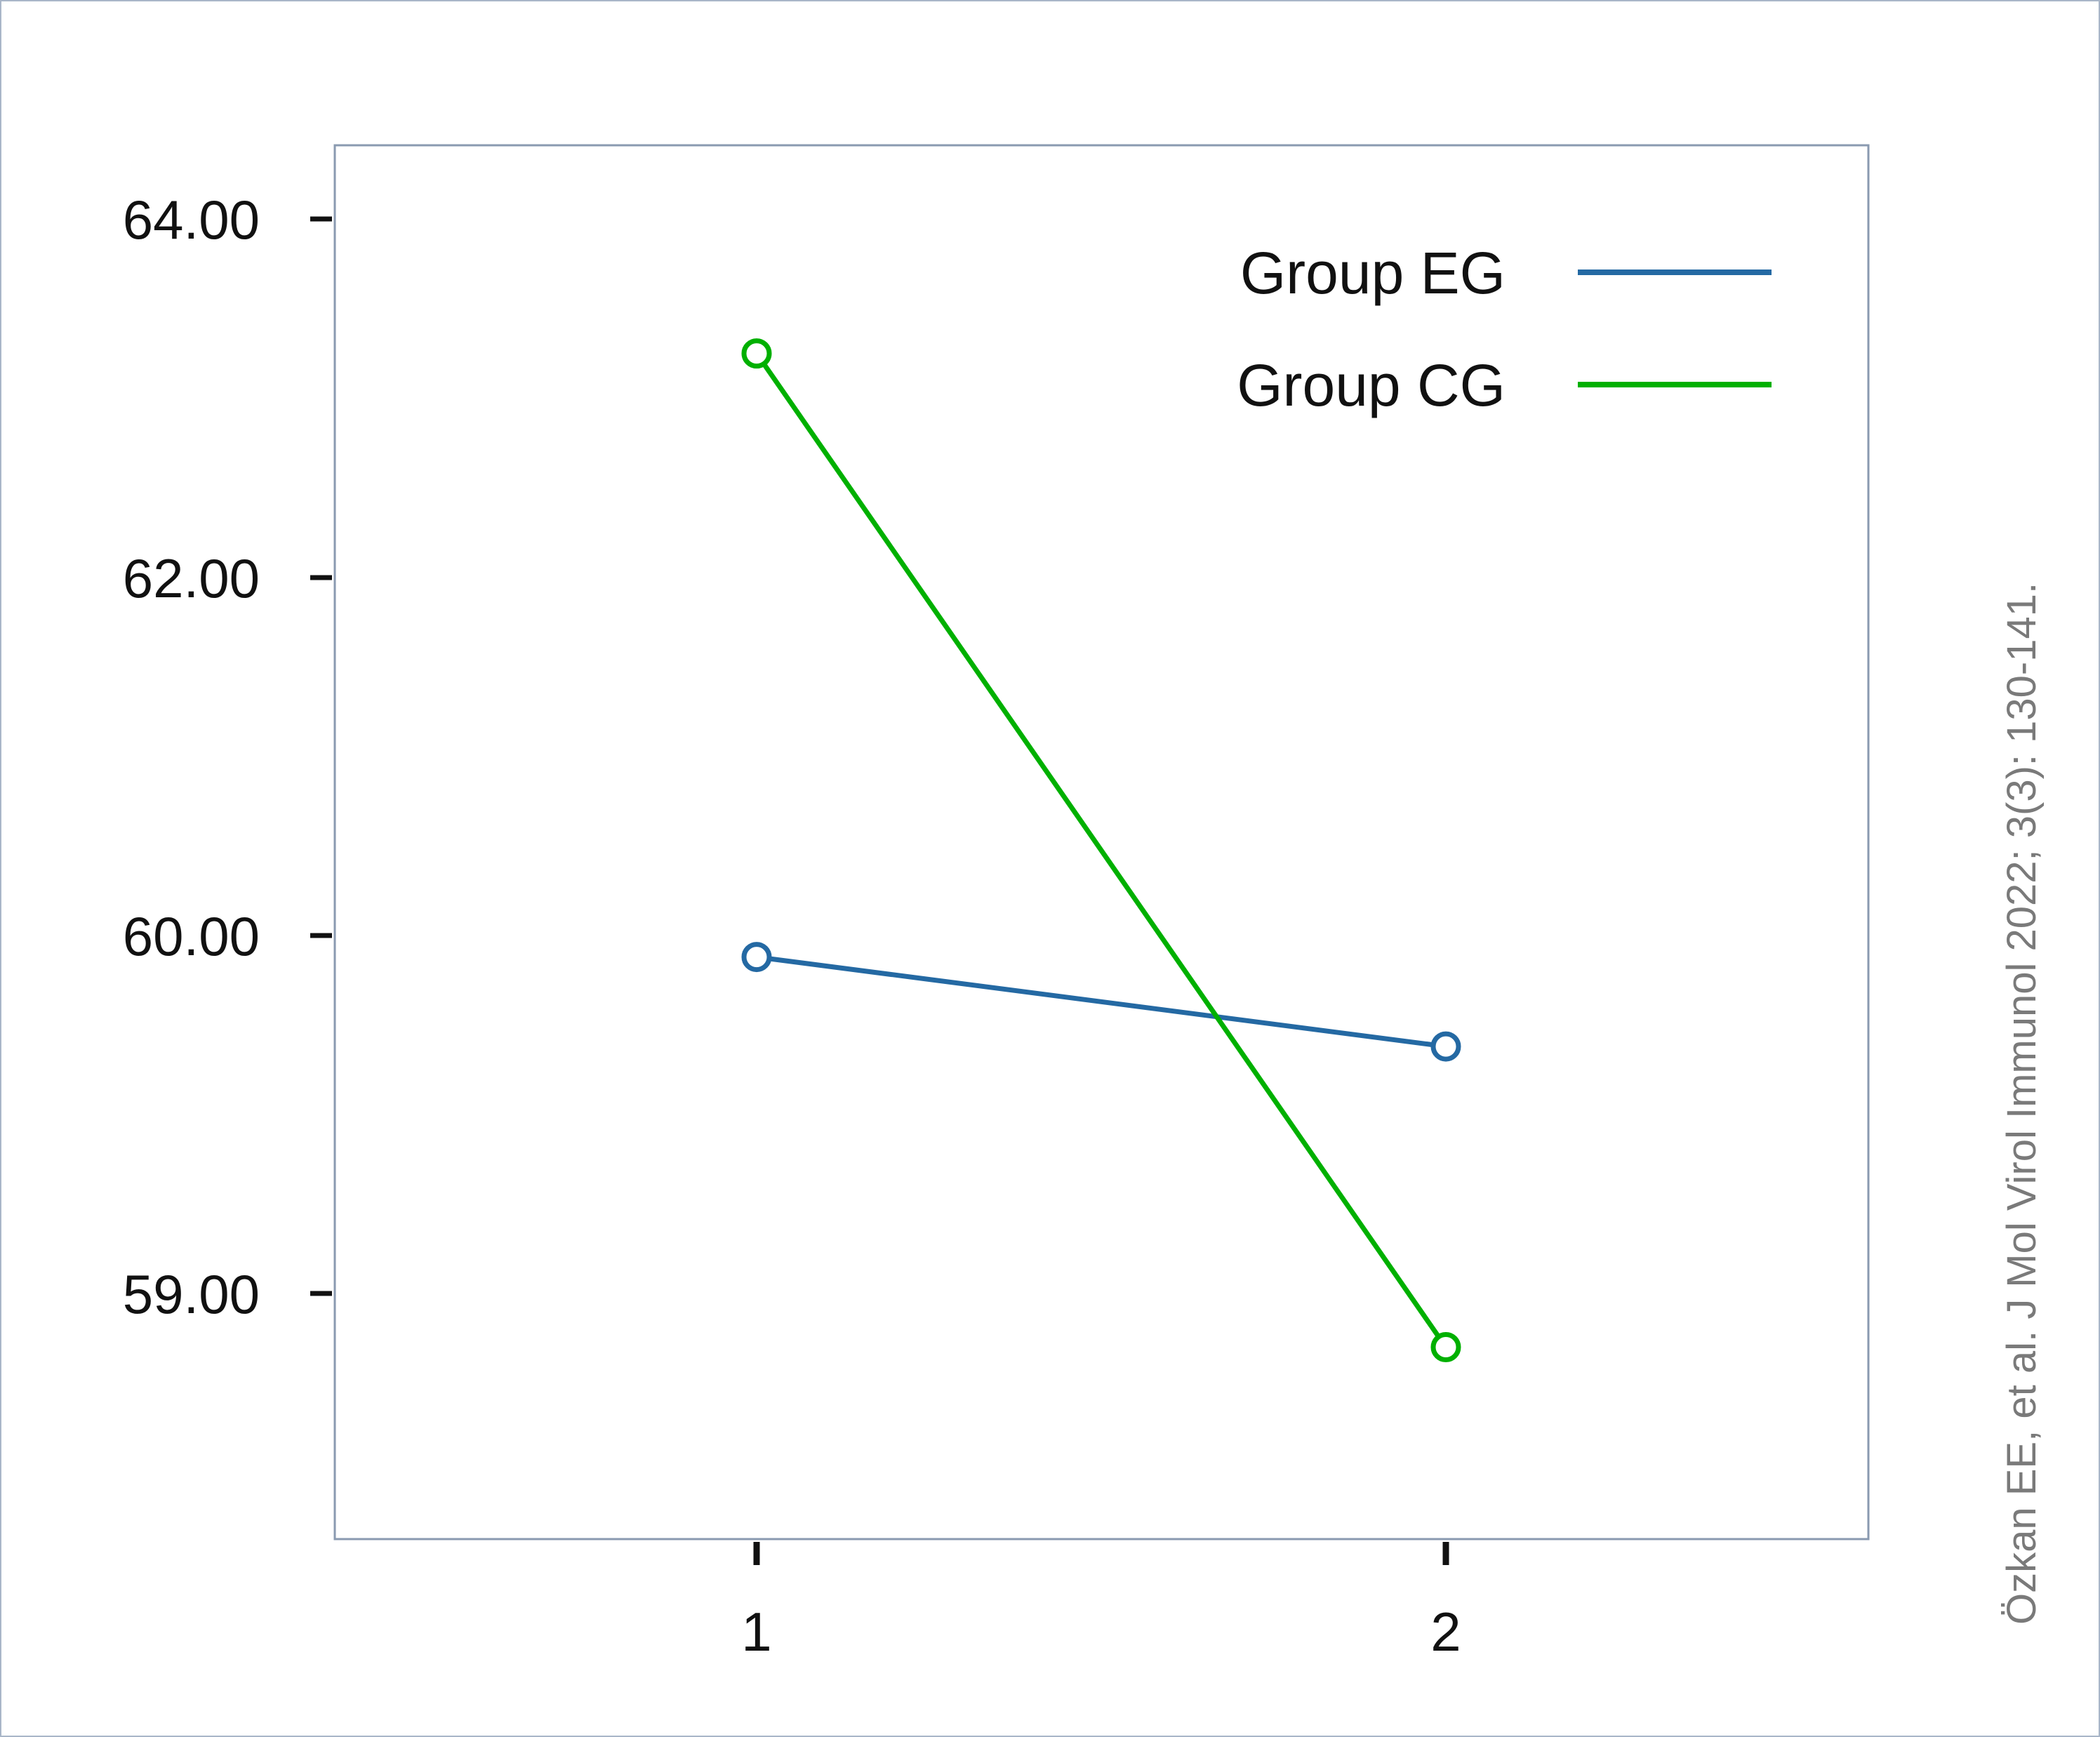 The width and height of the screenshot is (2100, 1737). I want to click on y-tick-label: 60.00, so click(191, 936).